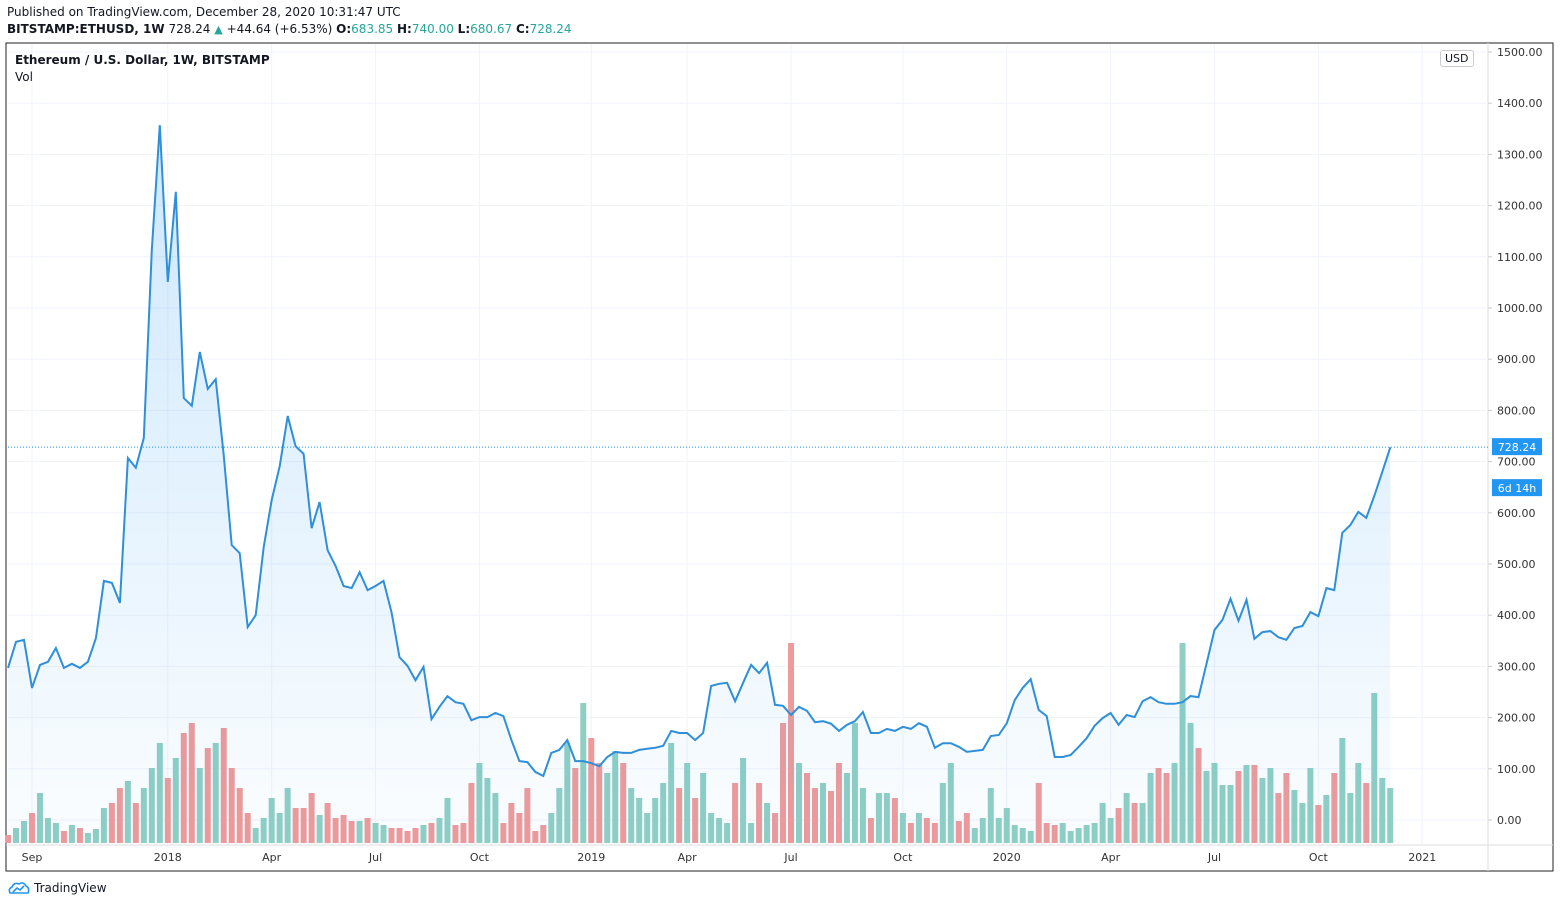 The image size is (1560, 908). What do you see at coordinates (19, 888) in the screenshot?
I see `cloud-logo-icon` at bounding box center [19, 888].